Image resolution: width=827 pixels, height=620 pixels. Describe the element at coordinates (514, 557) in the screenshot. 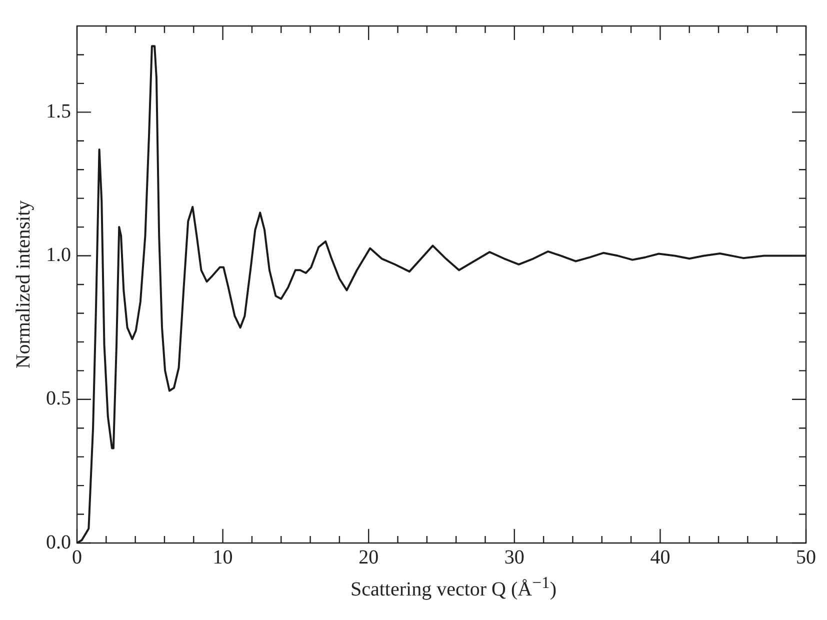

I see `x-tick-label: 30` at that location.